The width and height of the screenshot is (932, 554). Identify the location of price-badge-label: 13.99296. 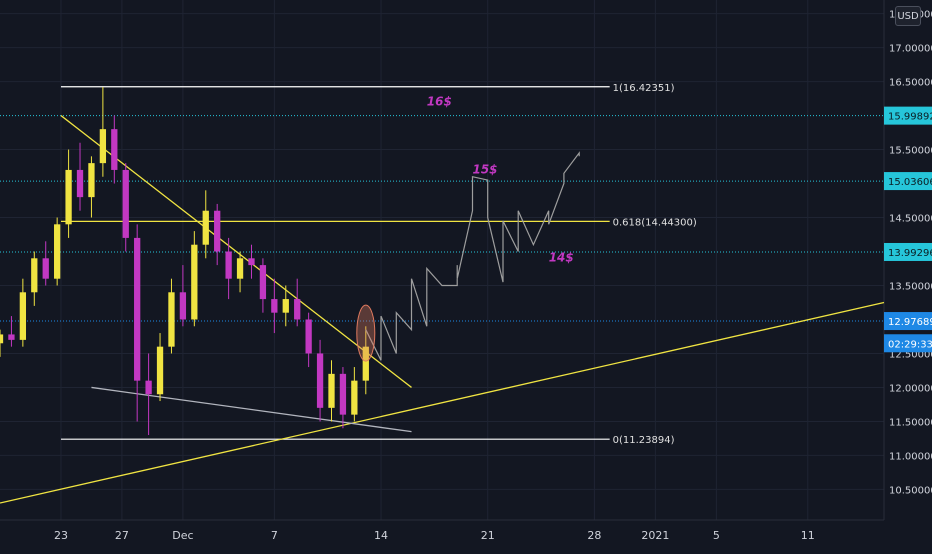
(910, 253).